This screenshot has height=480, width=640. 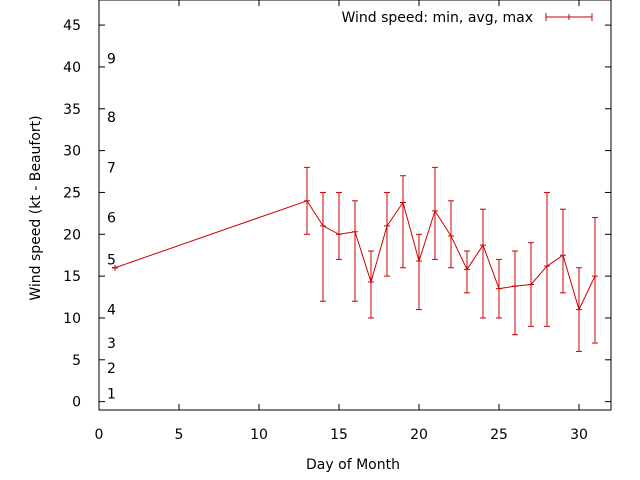 What do you see at coordinates (72, 26) in the screenshot?
I see `y-tick-label: 45` at bounding box center [72, 26].